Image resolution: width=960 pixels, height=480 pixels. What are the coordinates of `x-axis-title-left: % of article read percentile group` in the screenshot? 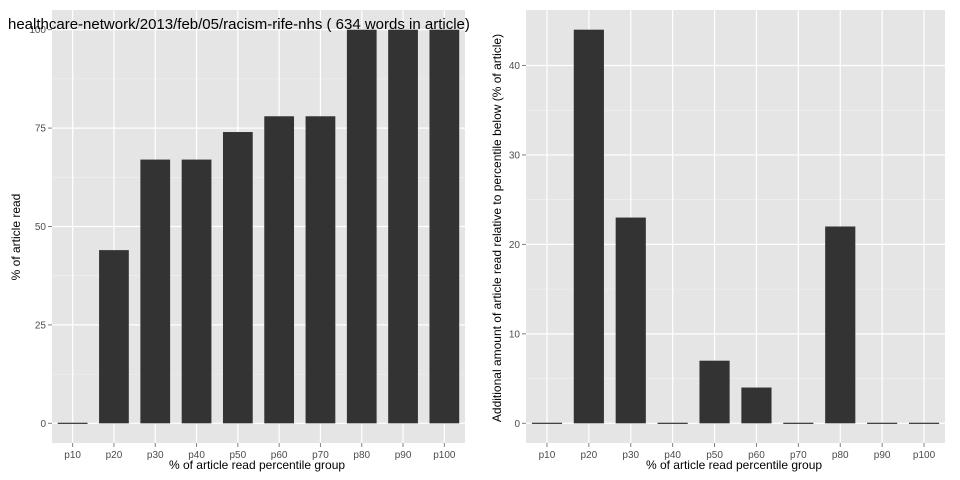 It's located at (257, 465).